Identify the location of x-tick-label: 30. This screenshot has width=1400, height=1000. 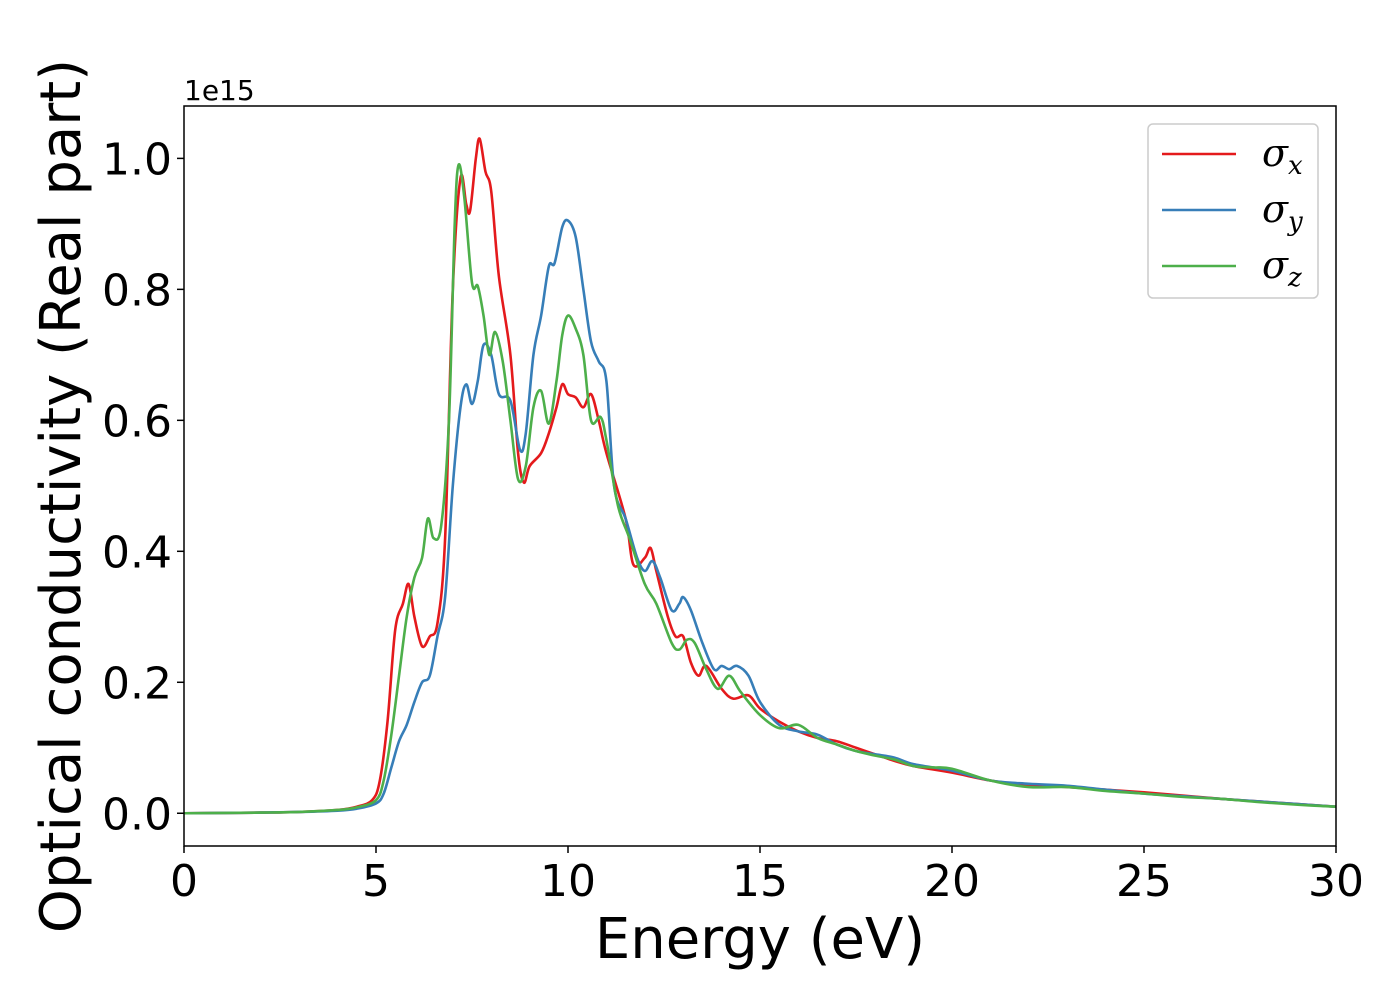
(1336, 881).